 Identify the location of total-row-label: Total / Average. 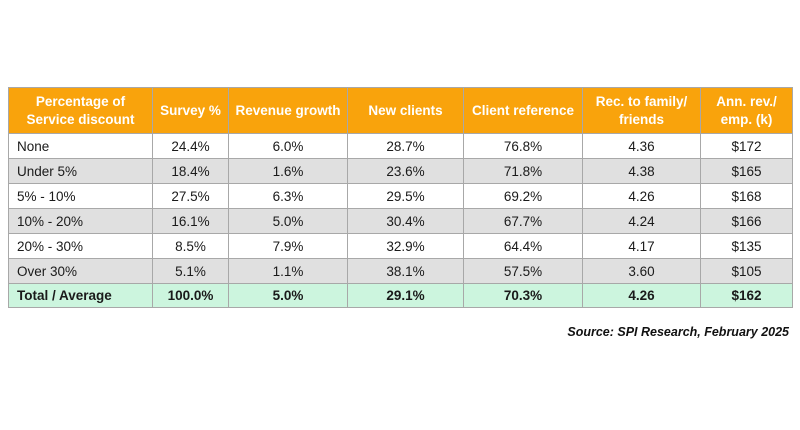
(80, 295).